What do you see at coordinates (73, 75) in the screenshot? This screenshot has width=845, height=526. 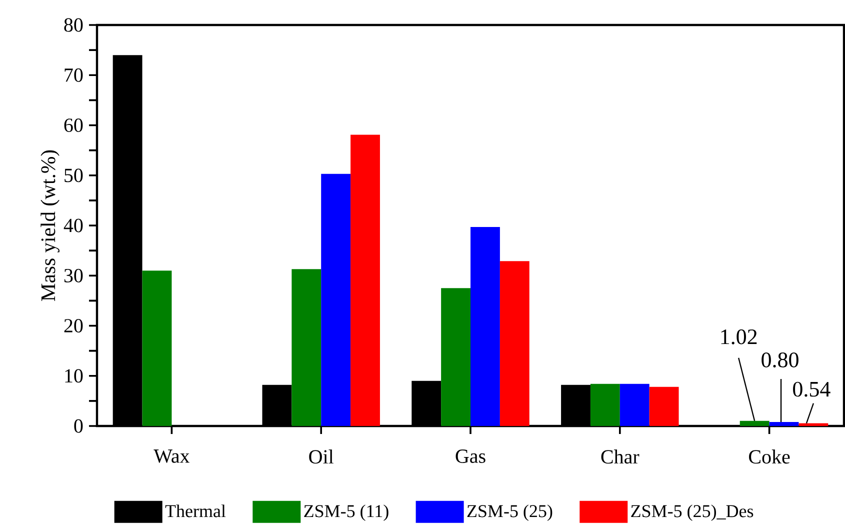 I see `y-tick-label: 70` at bounding box center [73, 75].